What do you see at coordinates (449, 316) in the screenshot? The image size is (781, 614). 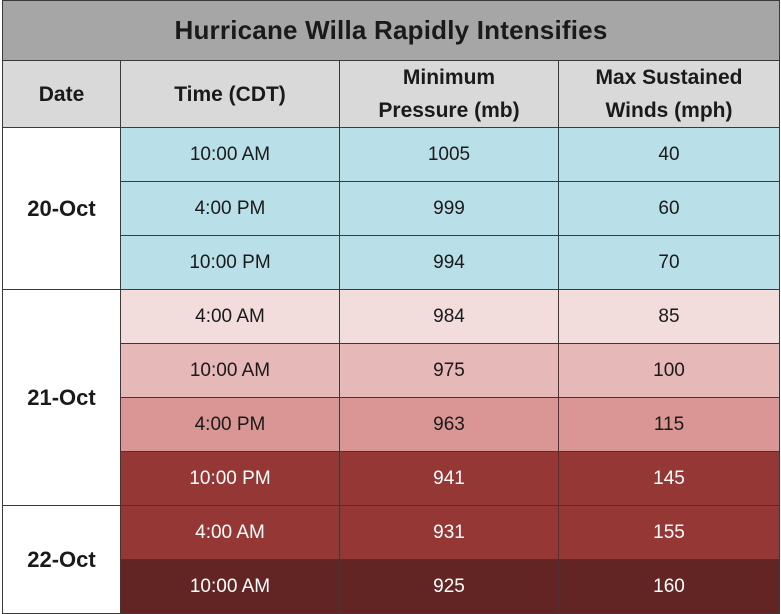 I see `pressure-cell: 984` at bounding box center [449, 316].